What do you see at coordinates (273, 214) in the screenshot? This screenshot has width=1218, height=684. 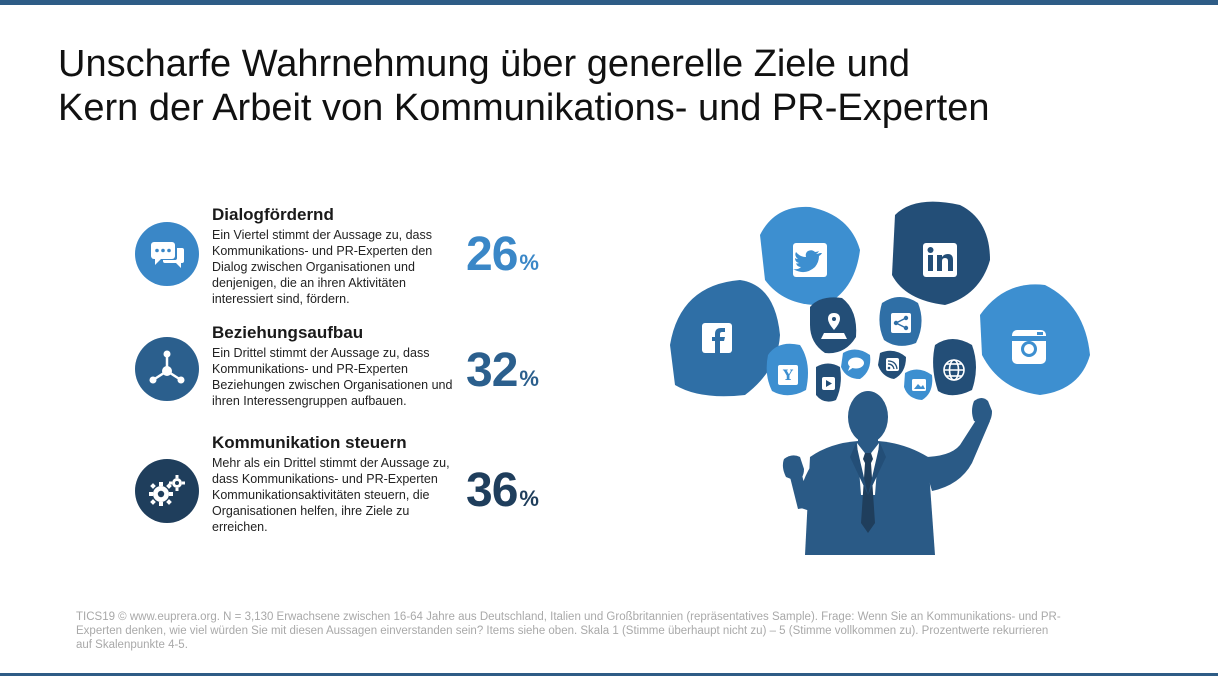 I see `item-heading: Dialogfördernd` at bounding box center [273, 214].